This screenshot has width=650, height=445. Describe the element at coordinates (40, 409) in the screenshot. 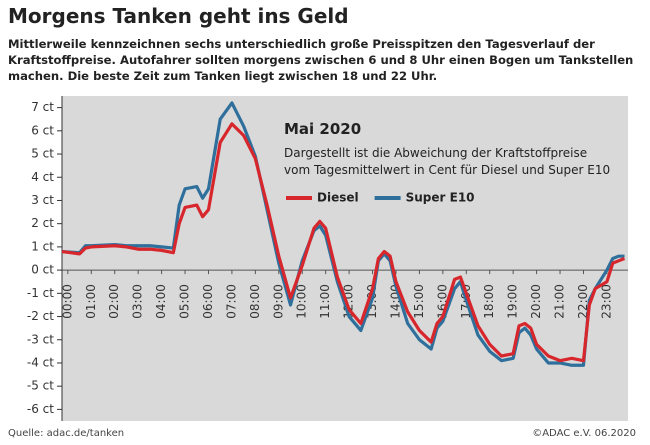

I see `y-tick-label: -6 ct` at that location.